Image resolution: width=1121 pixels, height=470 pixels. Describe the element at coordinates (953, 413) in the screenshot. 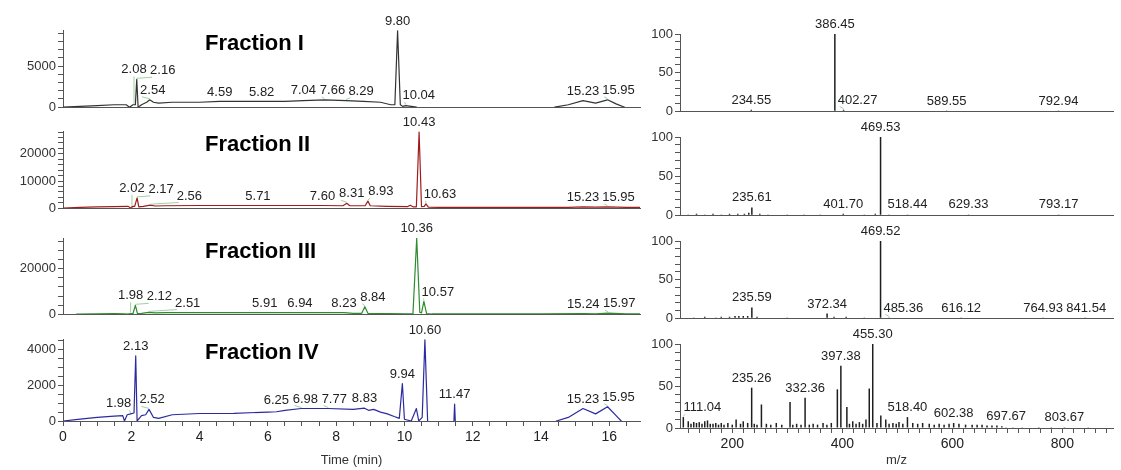

I see `annotation: 602.38` at that location.